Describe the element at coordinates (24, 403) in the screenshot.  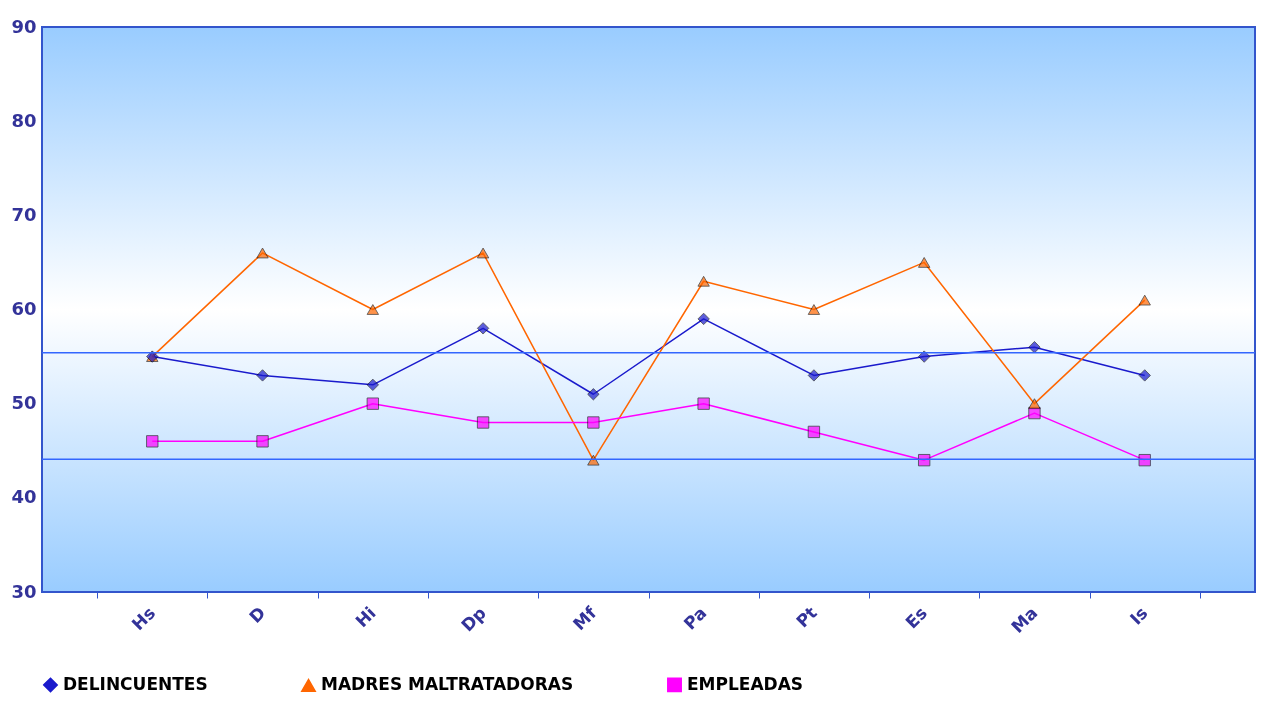
I see `y-tick-label: 50` at that location.